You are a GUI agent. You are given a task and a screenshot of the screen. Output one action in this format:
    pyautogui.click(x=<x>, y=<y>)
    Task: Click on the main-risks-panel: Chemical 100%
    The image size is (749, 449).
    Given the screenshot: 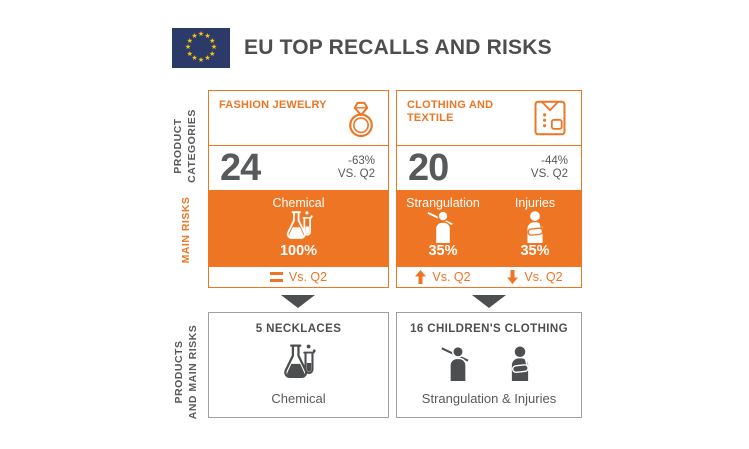 What is the action you would take?
    pyautogui.click(x=298, y=228)
    